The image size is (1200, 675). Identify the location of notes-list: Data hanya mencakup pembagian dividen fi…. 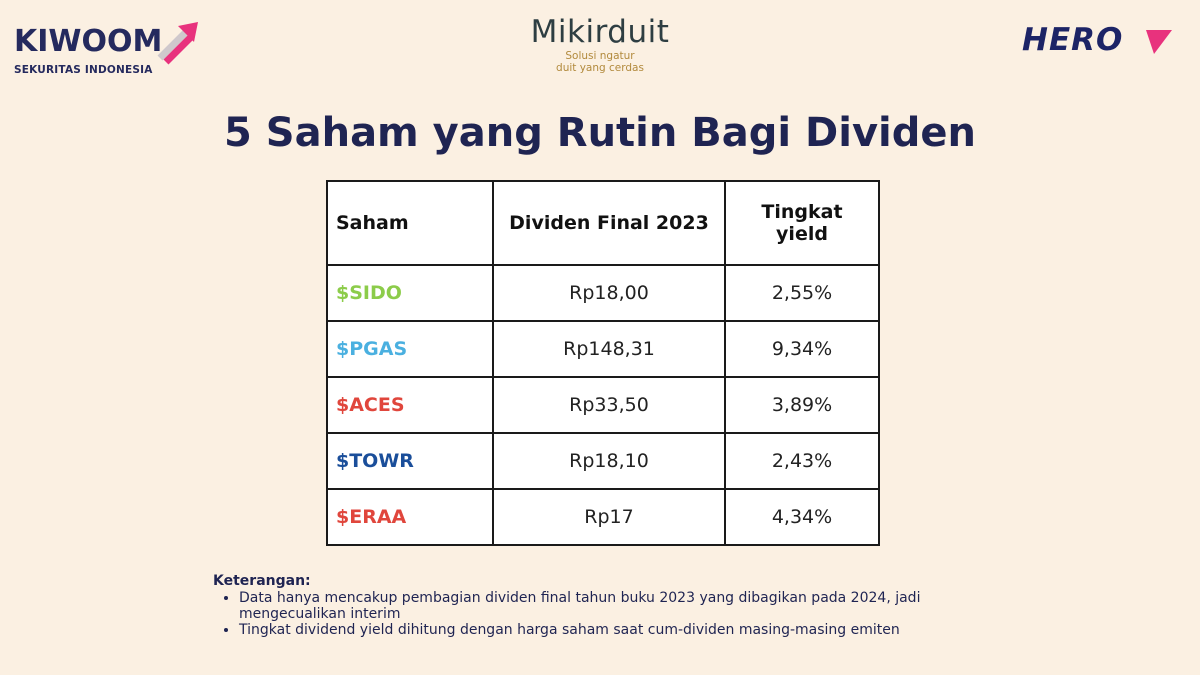
(593, 614).